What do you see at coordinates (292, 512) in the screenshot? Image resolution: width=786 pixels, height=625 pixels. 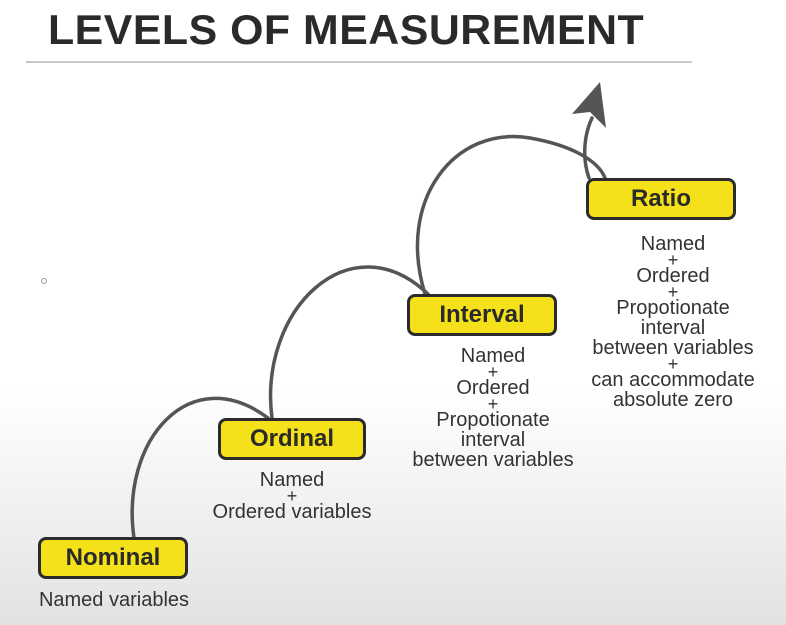 I see `desc-line: Ordered variables` at bounding box center [292, 512].